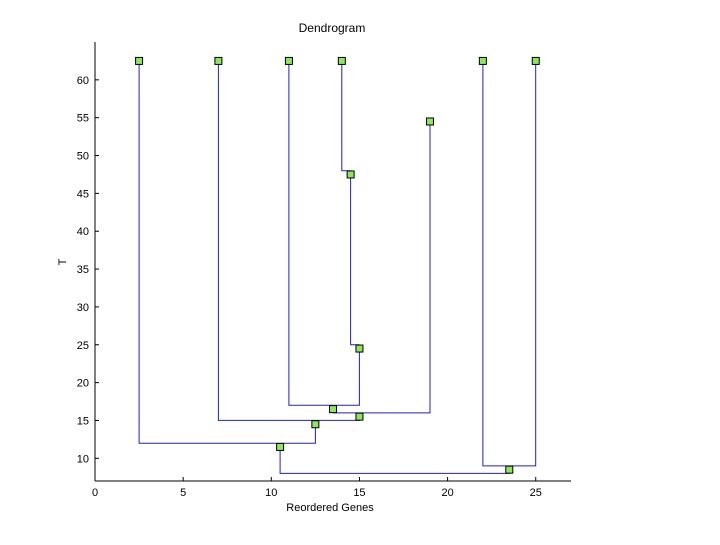 This screenshot has height=545, width=720. I want to click on y-axis-label: T, so click(63, 261).